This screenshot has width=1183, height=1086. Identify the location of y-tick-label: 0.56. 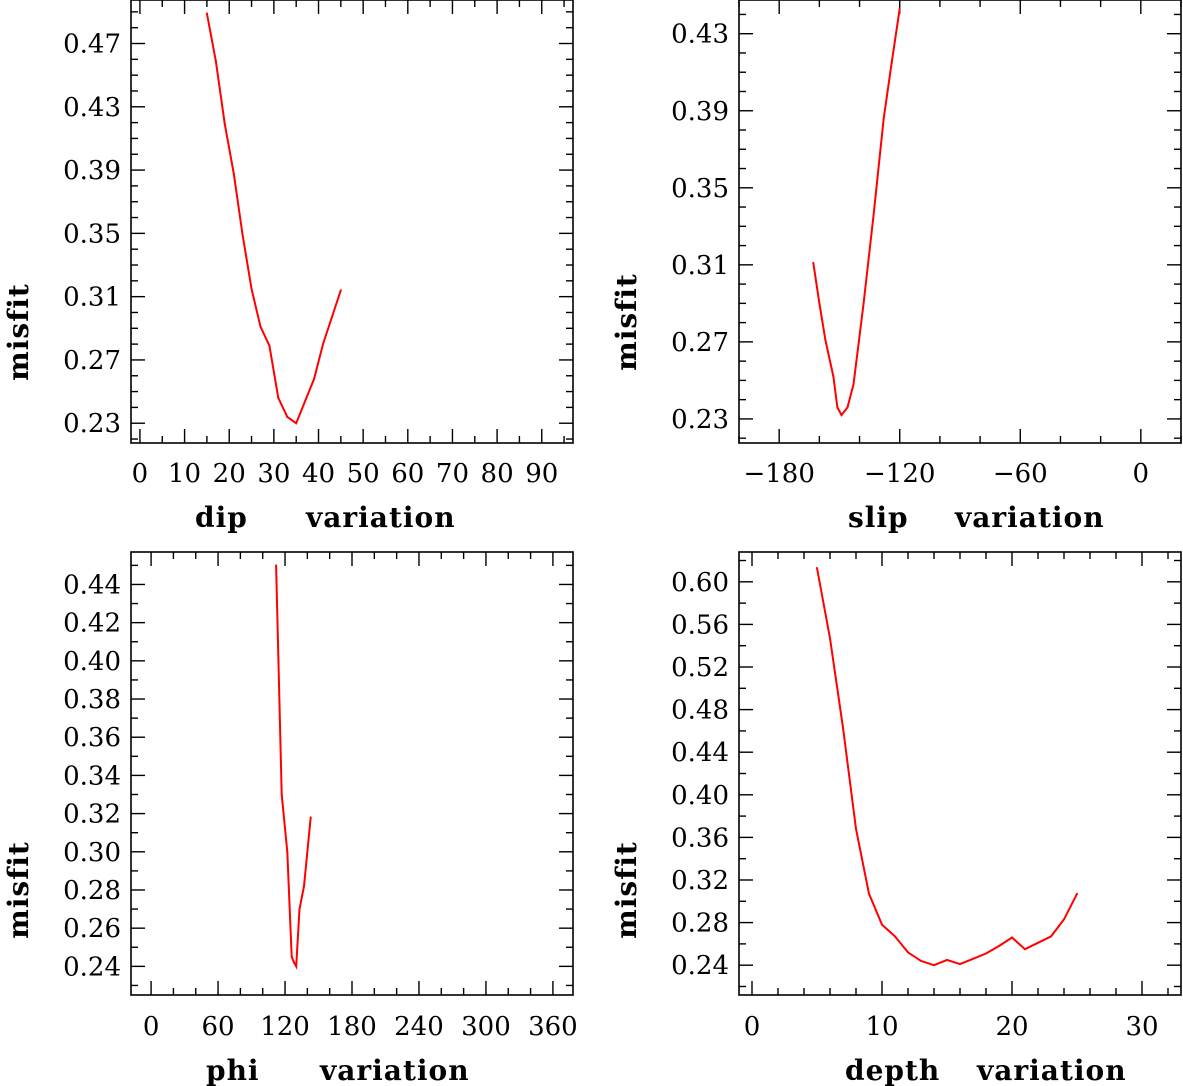
(700, 625).